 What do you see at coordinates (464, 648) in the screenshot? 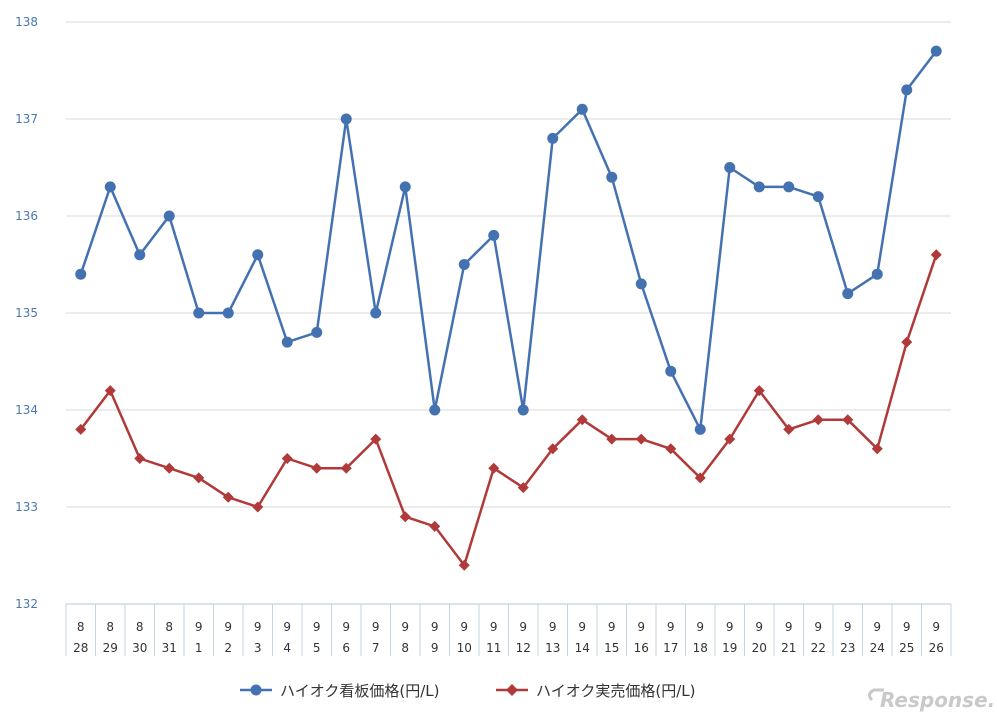
I see `x-tick-label-day: 10` at bounding box center [464, 648].